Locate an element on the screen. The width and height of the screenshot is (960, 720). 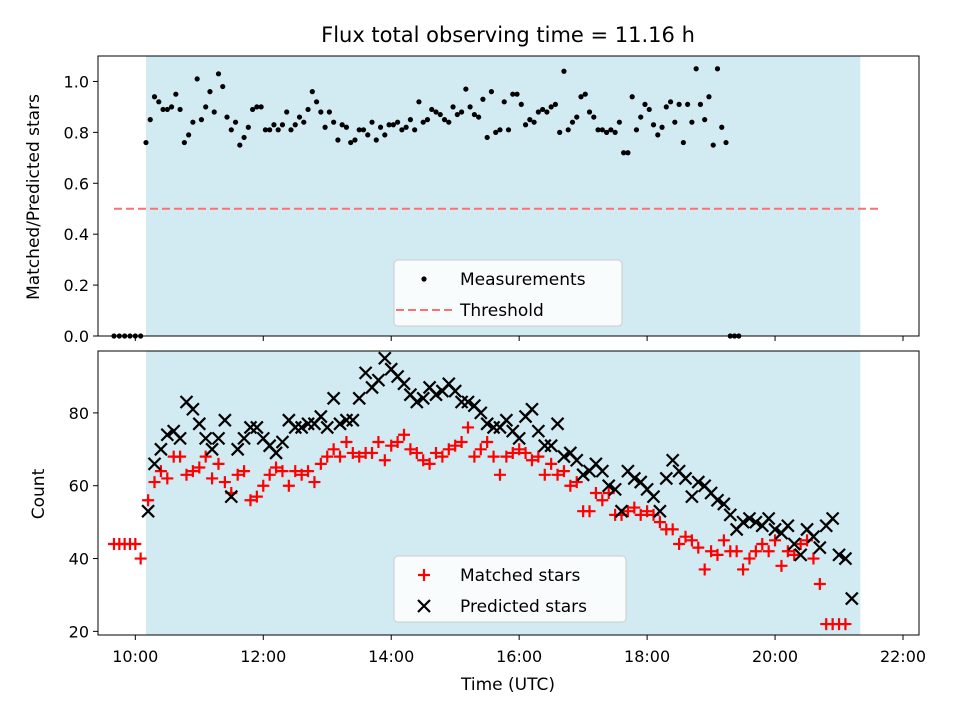
count-y-axis-ticks: 20 40 60 80 is located at coordinates (83, 522).